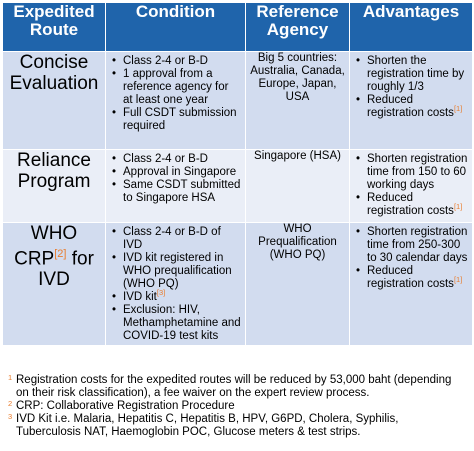  Describe the element at coordinates (54, 100) in the screenshot. I see `route-name: Concise Evaluation` at that location.